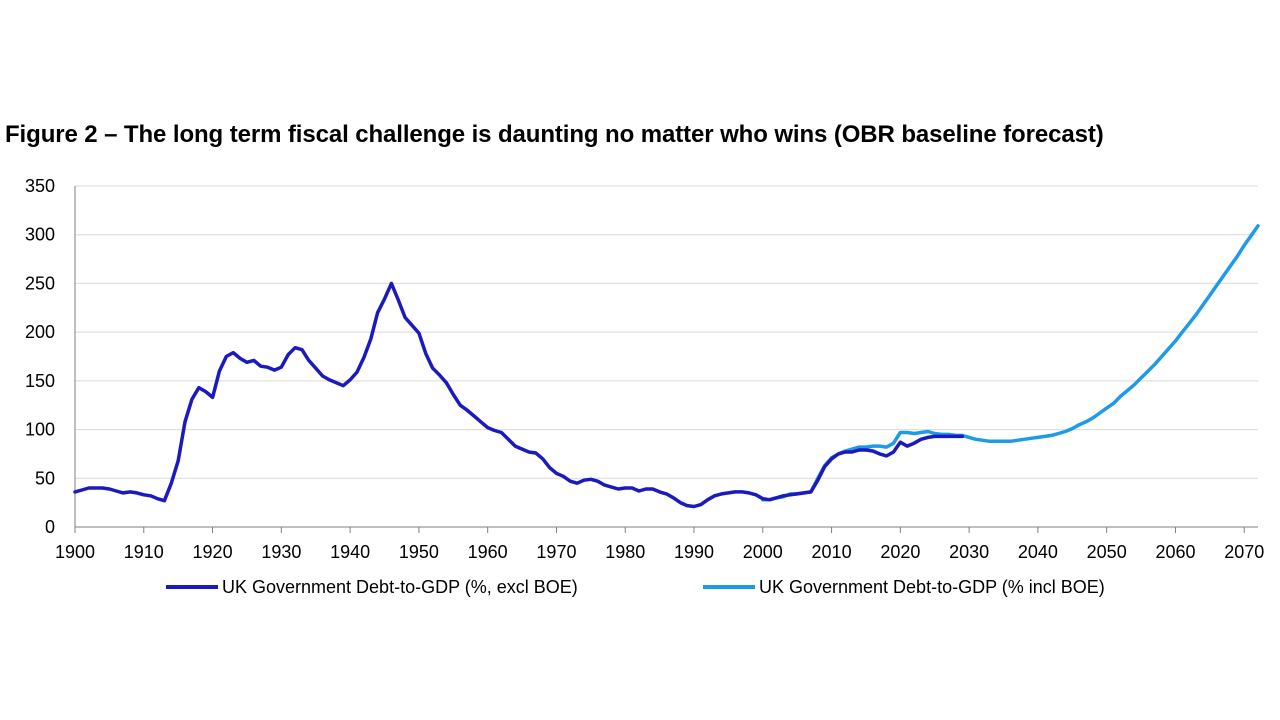 The image size is (1280, 720). What do you see at coordinates (932, 587) in the screenshot?
I see `legend-label-incl-boe: UK Government Debt-to-GDP (% incl BOE)` at bounding box center [932, 587].